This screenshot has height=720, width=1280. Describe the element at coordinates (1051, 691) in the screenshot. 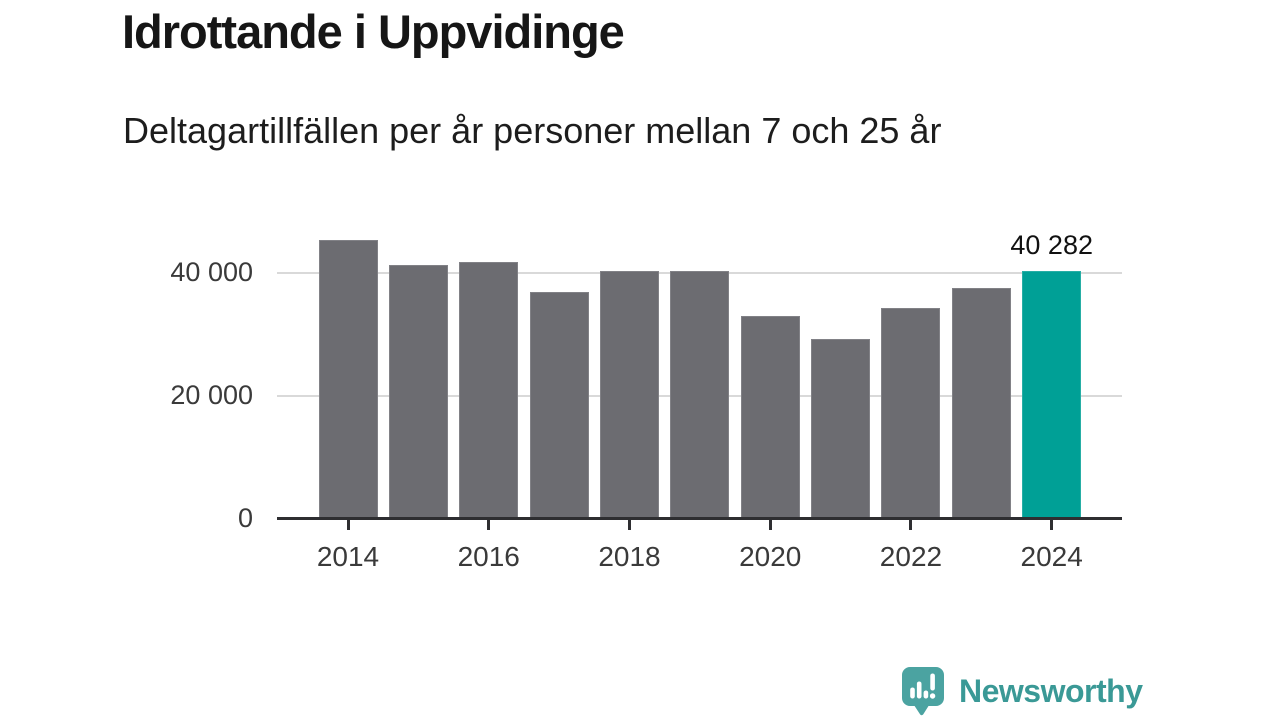

I see `newsworthy-logo-text: Newsworthy` at that location.